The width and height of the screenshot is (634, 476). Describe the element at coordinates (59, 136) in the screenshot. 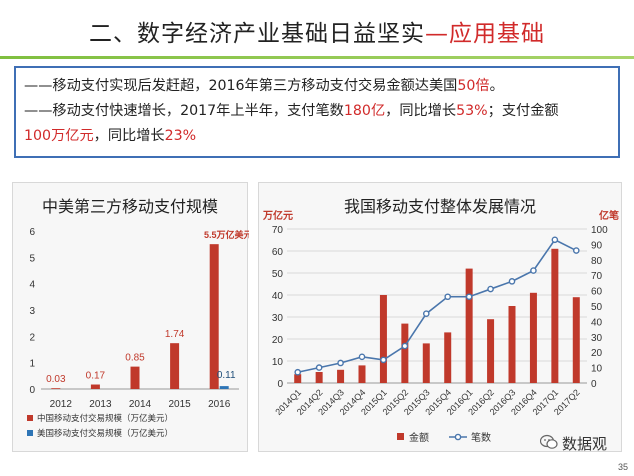

I see `summary-line-3-highlight-1: 100万亿元` at that location.